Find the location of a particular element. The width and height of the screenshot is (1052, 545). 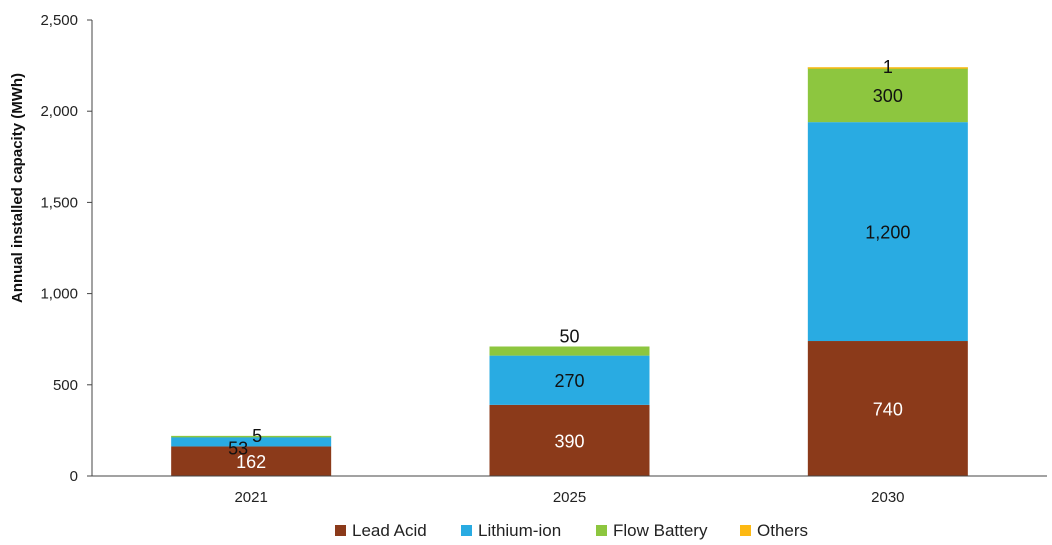

data-label: 740 is located at coordinates (888, 410).